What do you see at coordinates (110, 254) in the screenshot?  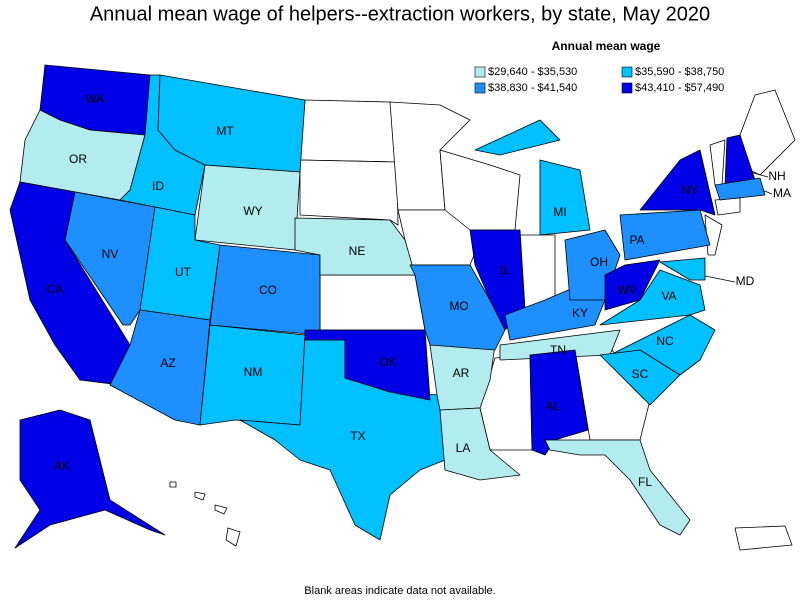 I see `state-label: NV` at bounding box center [110, 254].